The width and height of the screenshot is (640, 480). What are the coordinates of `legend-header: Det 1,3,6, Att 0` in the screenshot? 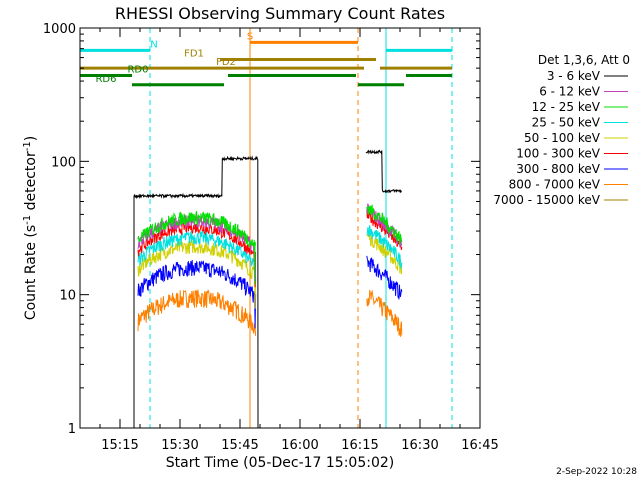 It's located at (584, 60).